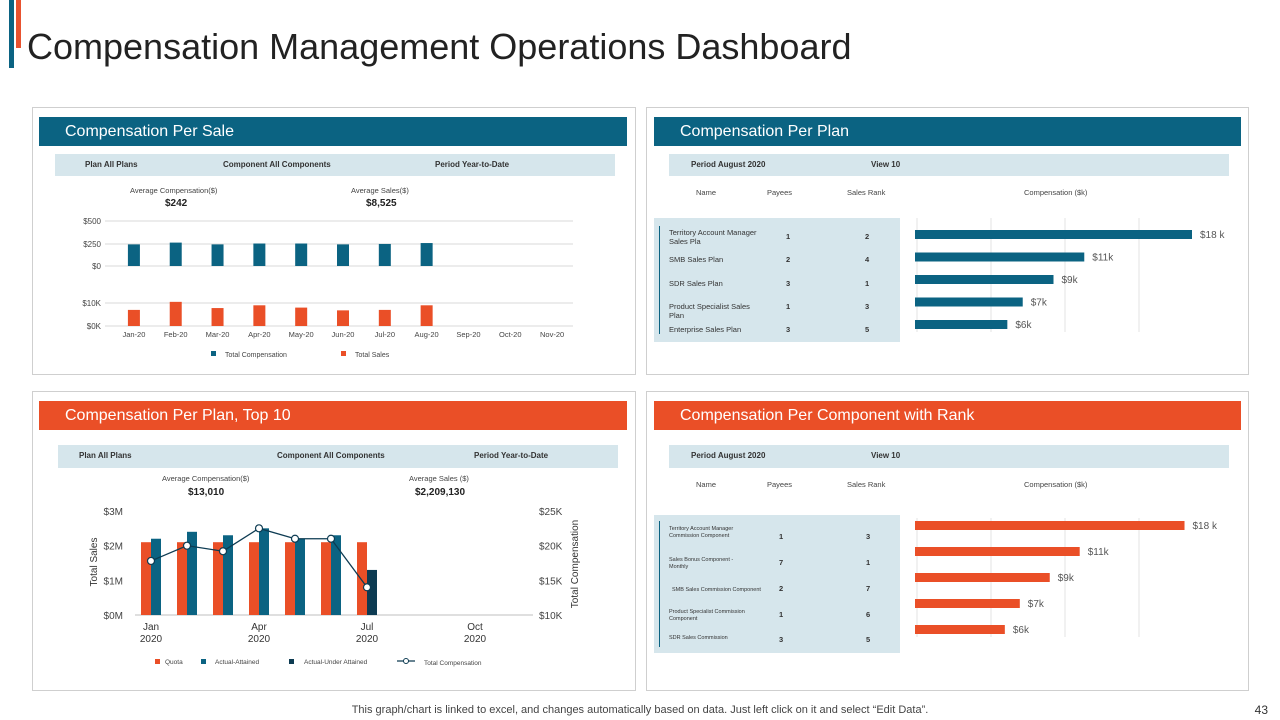 The image size is (1280, 720). Describe the element at coordinates (788, 329) in the screenshot. I see `list-item-payees: 3` at that location.